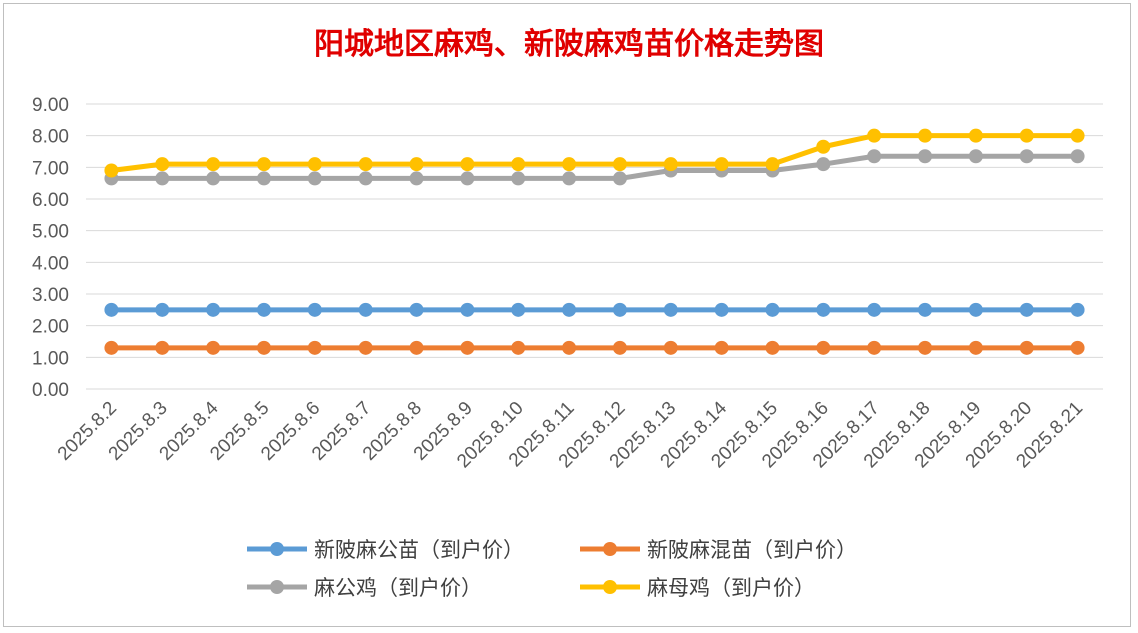 The width and height of the screenshot is (1138, 633). Describe the element at coordinates (50, 200) in the screenshot. I see `y-tick-label: 6.00` at that location.